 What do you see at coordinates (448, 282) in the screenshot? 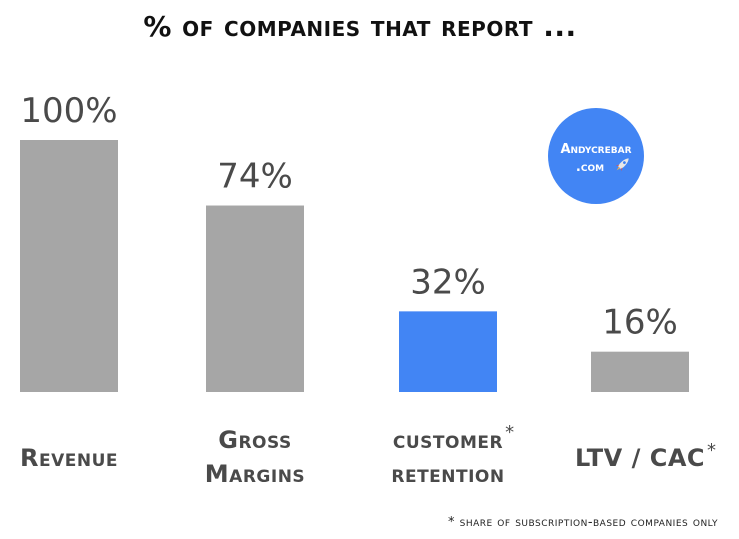
I see `value-label-2: 32%` at bounding box center [448, 282].